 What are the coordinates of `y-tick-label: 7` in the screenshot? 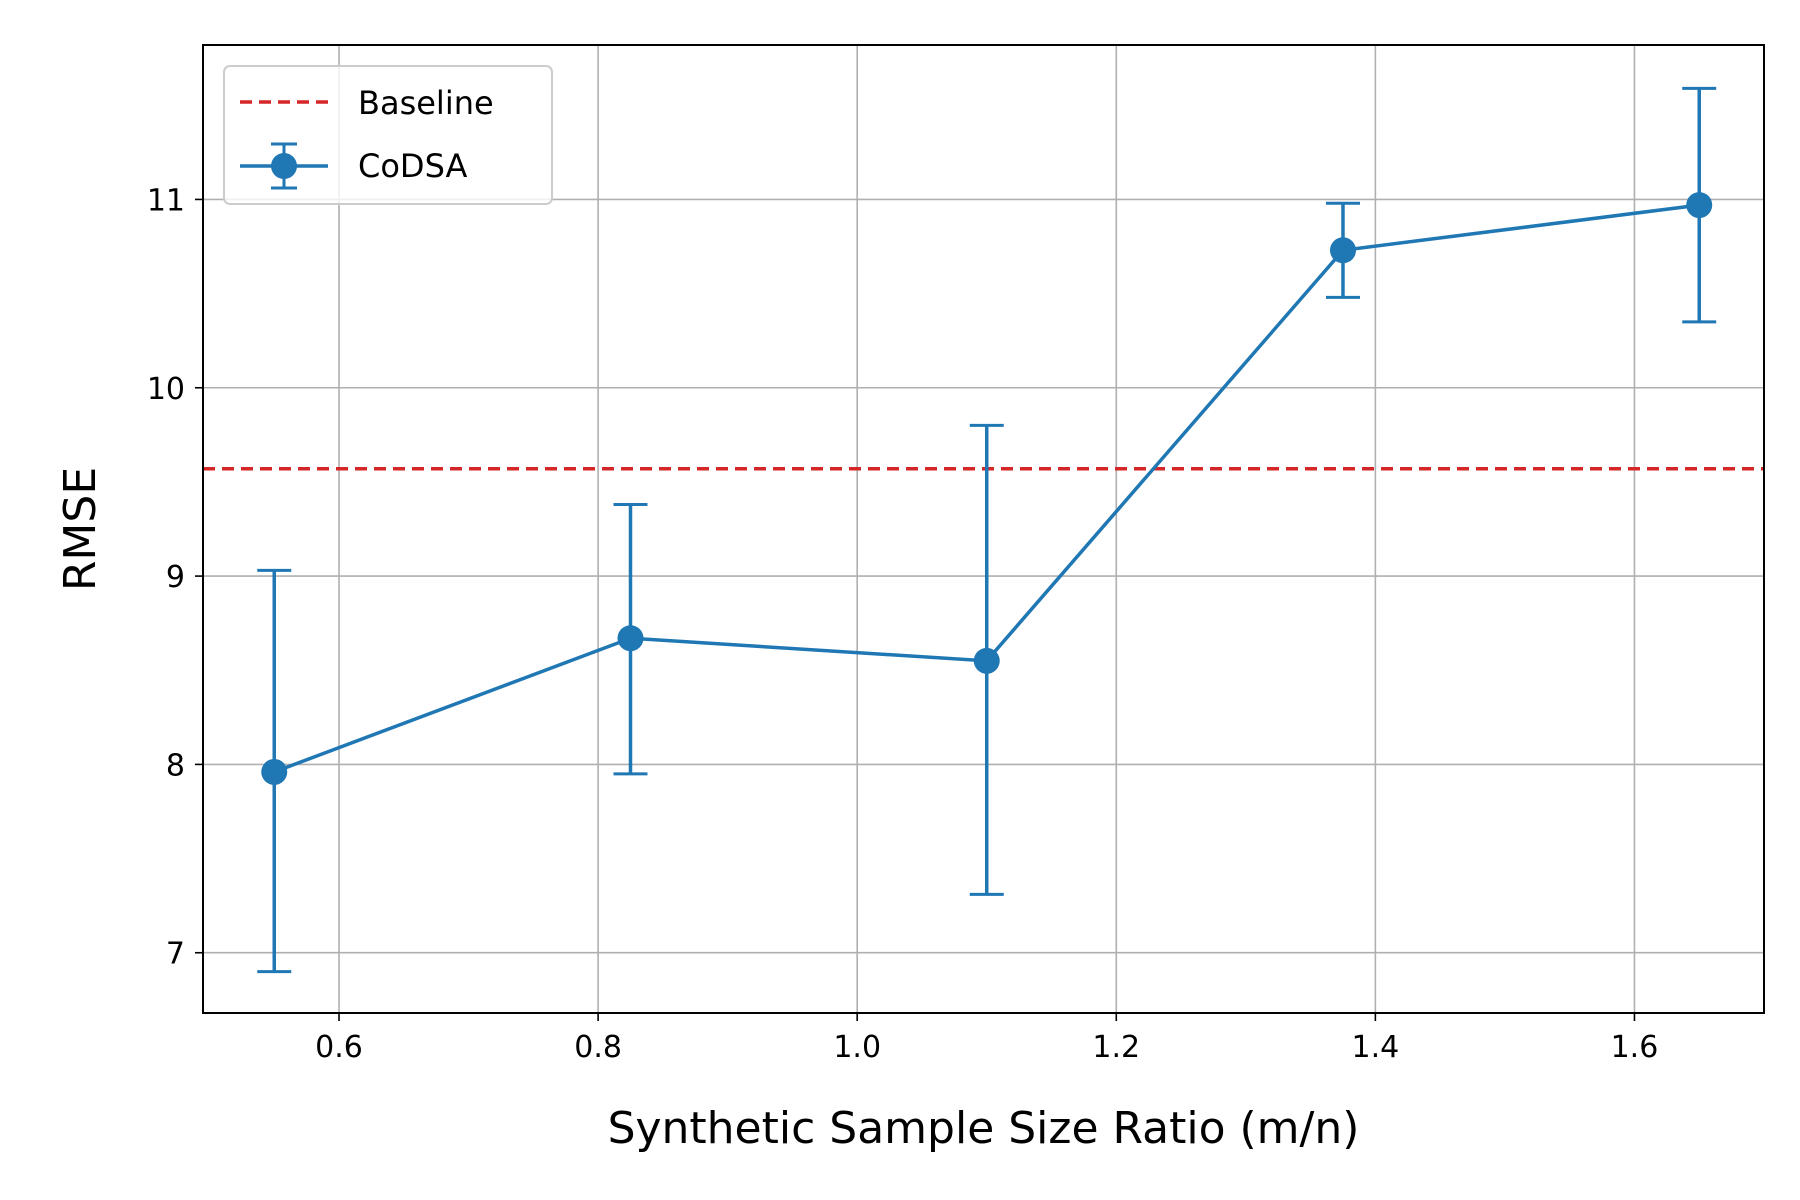 It's located at (175, 954).